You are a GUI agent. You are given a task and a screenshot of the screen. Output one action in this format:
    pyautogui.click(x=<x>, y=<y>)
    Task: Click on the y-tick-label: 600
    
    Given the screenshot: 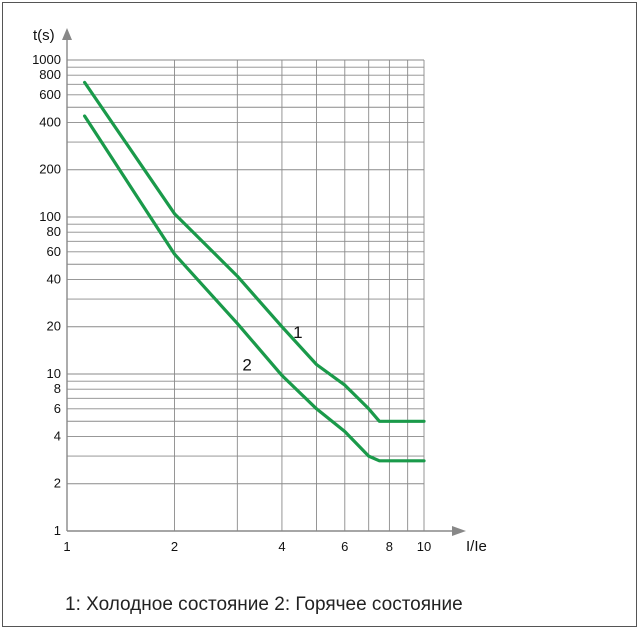 What is the action you would take?
    pyautogui.click(x=50, y=94)
    